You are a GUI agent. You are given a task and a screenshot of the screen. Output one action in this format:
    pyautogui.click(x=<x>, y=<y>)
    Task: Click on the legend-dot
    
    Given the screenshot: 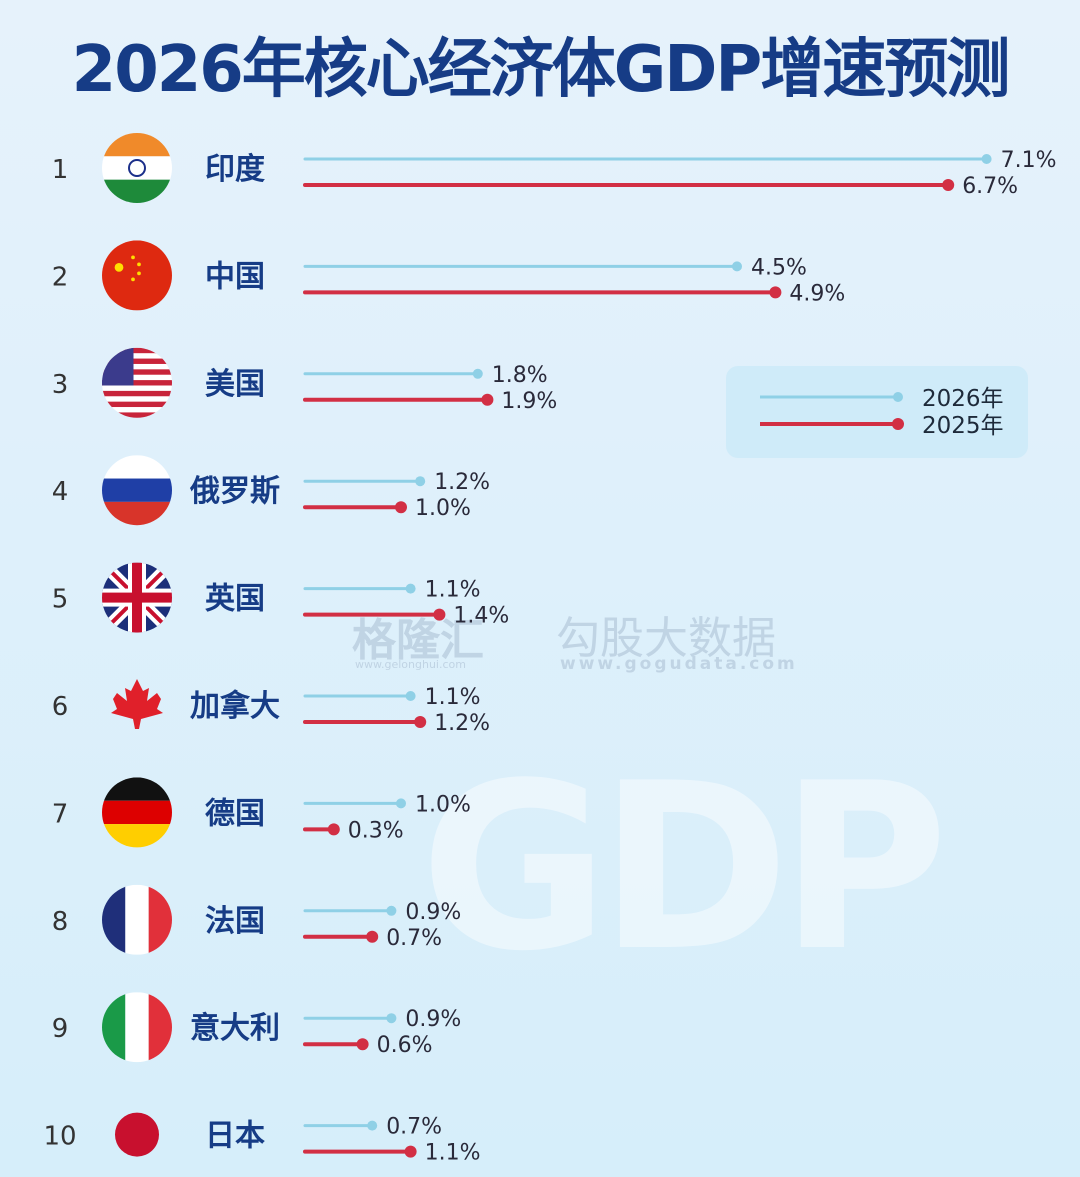 What is the action you would take?
    pyautogui.click(x=898, y=424)
    